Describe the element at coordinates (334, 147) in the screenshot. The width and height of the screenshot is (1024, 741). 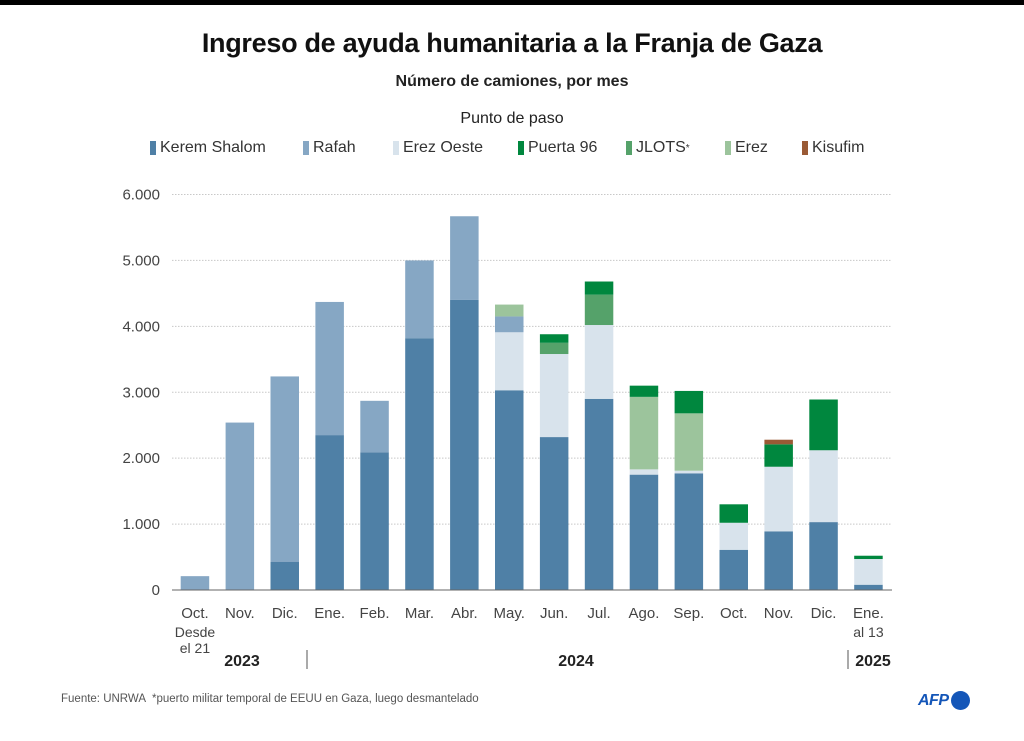
I see `legend-label: Rafah` at that location.